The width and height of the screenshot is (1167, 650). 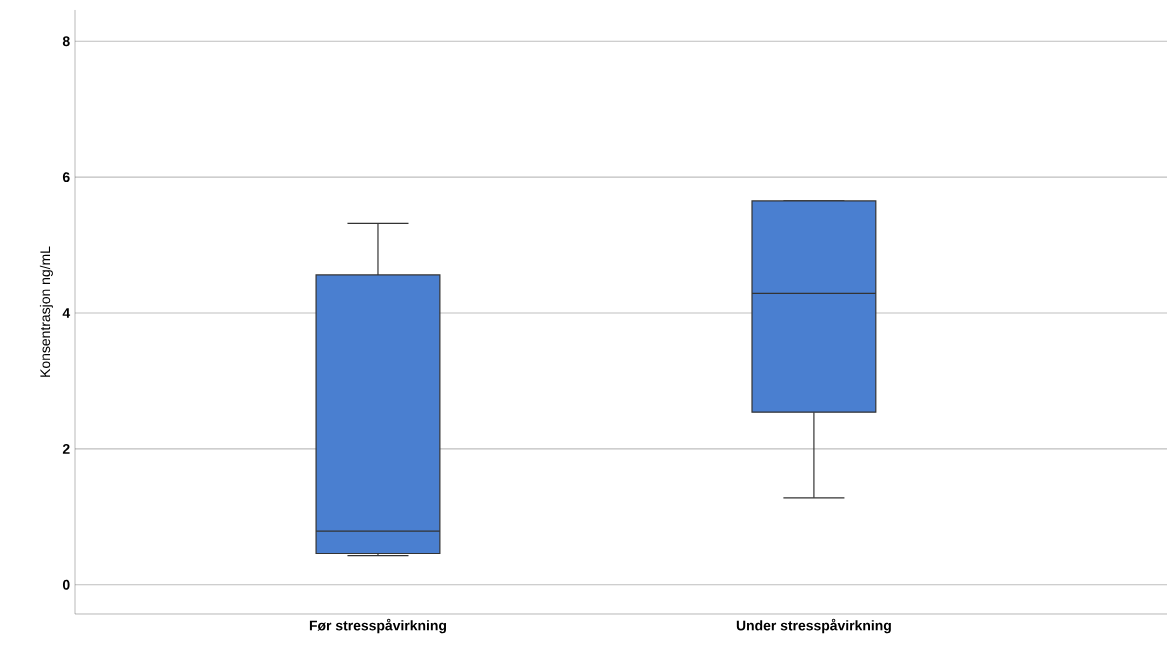 What do you see at coordinates (813, 626) in the screenshot?
I see `x-tick-label: Under stresspåvirkning` at bounding box center [813, 626].